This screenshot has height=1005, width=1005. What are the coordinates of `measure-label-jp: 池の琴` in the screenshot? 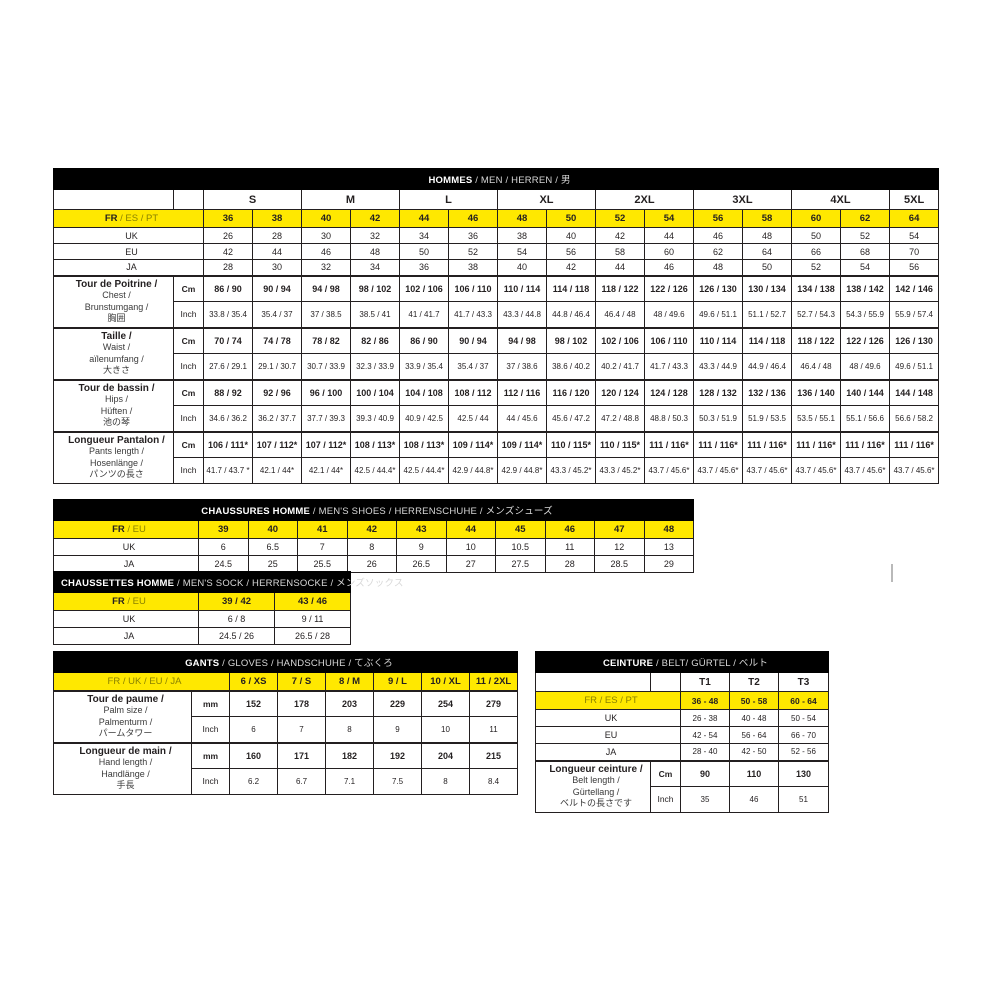 It's located at (116, 422).